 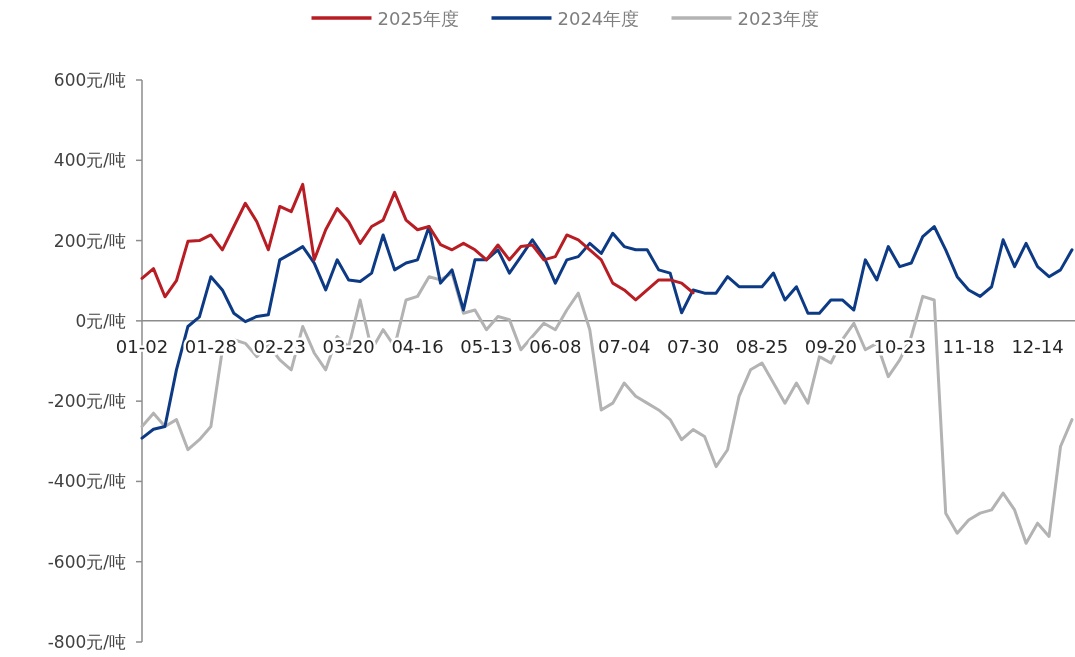 What do you see at coordinates (89, 160) in the screenshot?
I see `y-tick-label: 400元/吨` at bounding box center [89, 160].